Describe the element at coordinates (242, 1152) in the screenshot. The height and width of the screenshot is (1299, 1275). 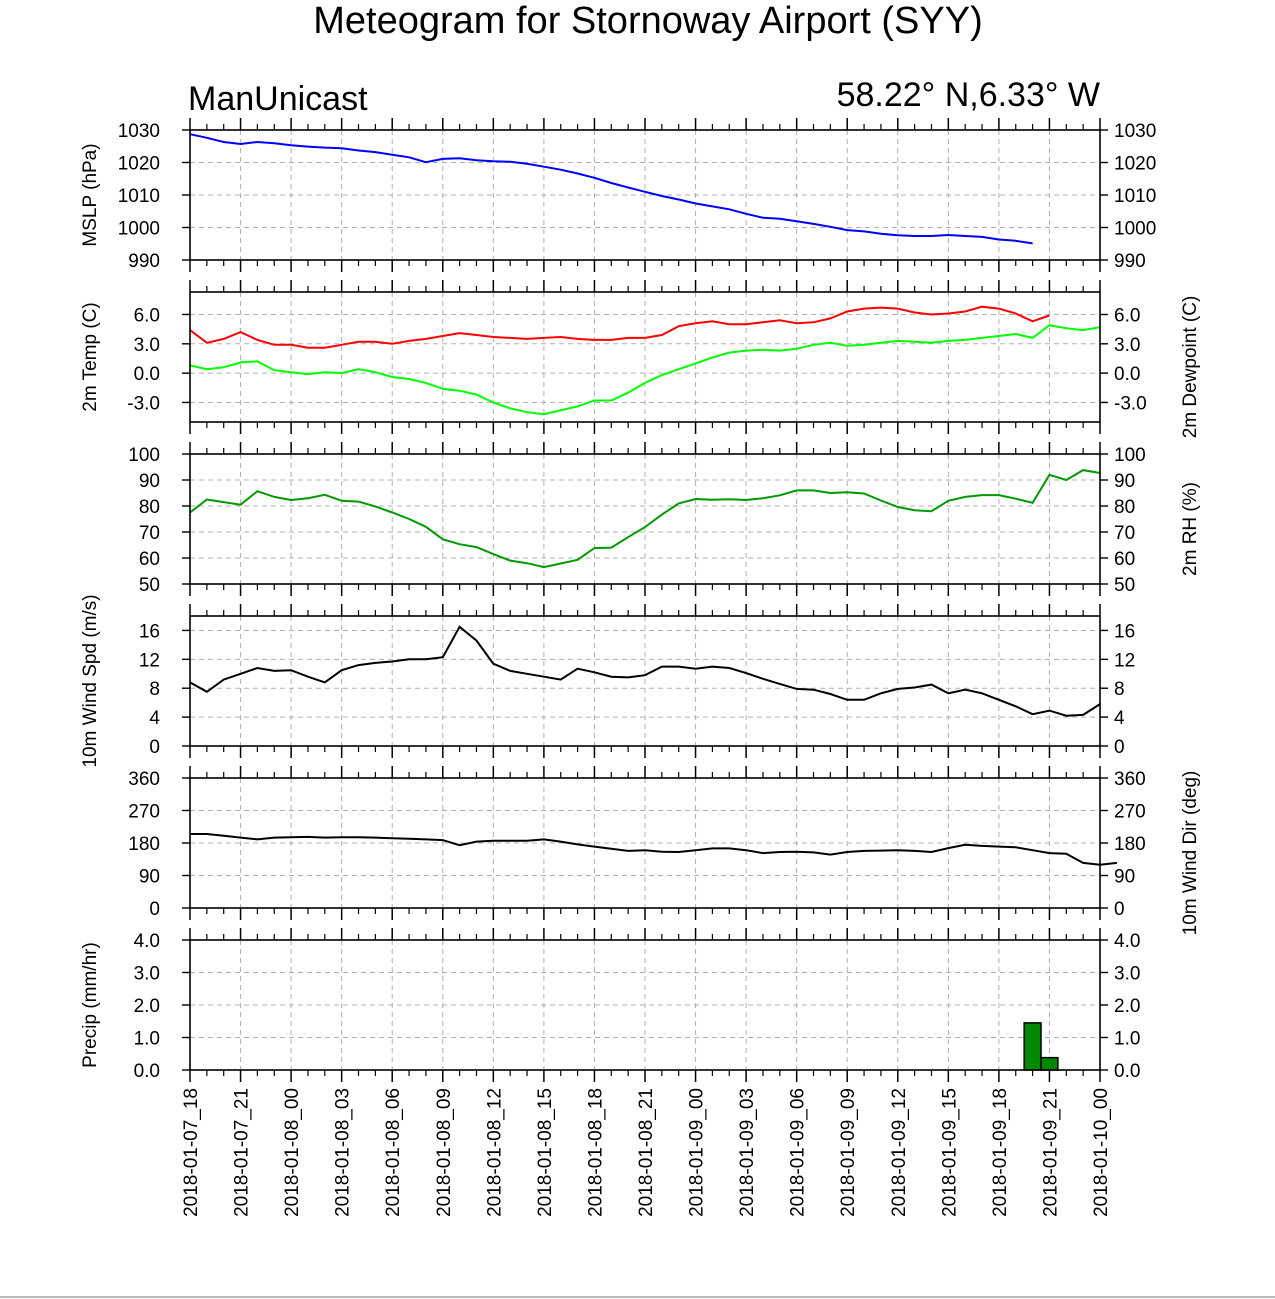
I see `x-tick-label: 2018-01-07_21` at that location.